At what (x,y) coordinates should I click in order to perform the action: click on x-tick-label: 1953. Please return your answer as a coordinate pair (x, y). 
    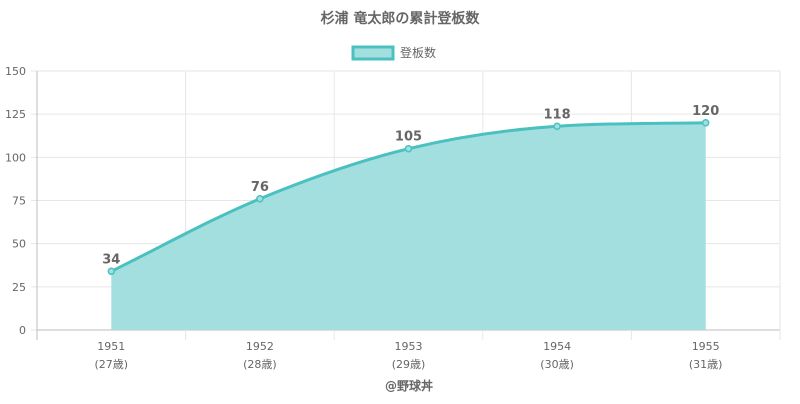
    Looking at the image, I should click on (409, 346).